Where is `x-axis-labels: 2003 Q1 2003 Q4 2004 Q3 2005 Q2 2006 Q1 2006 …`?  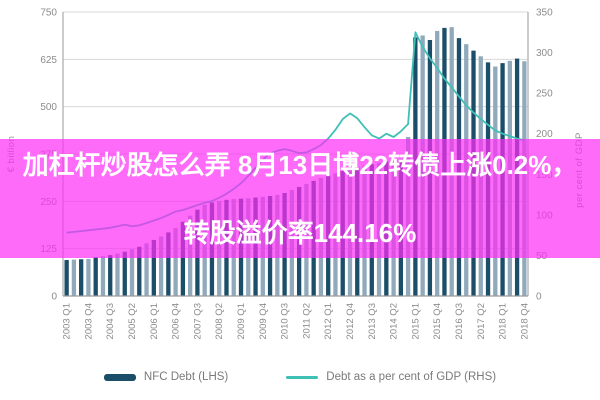 x-axis-labels: 2003 Q1 2003 Q4 2004 Q3 2005 Q2 2006 Q1 2006 … is located at coordinates (296, 321).